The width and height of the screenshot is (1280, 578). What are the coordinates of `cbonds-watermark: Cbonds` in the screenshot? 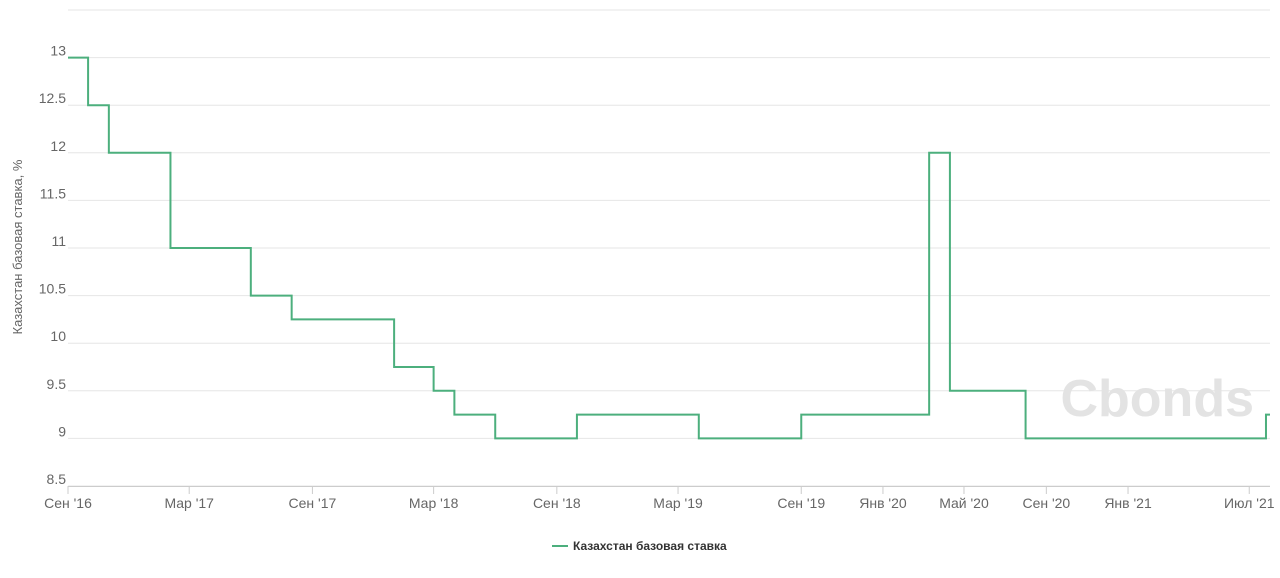 It's located at (1157, 399).